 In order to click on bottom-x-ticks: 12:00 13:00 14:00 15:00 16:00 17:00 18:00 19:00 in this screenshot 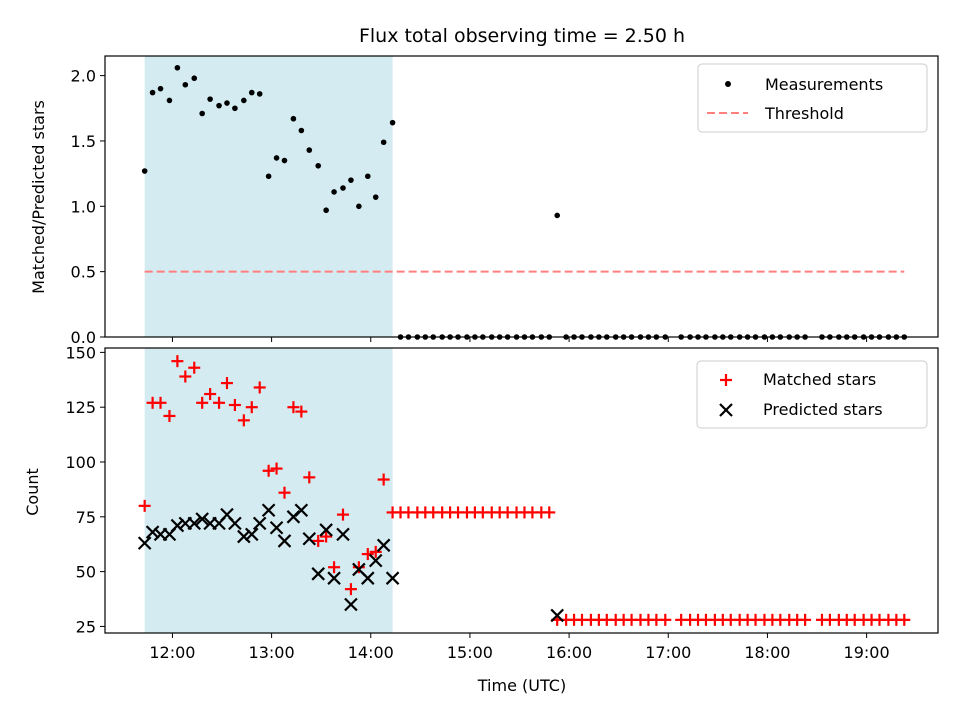, I will do `click(519, 647)`.